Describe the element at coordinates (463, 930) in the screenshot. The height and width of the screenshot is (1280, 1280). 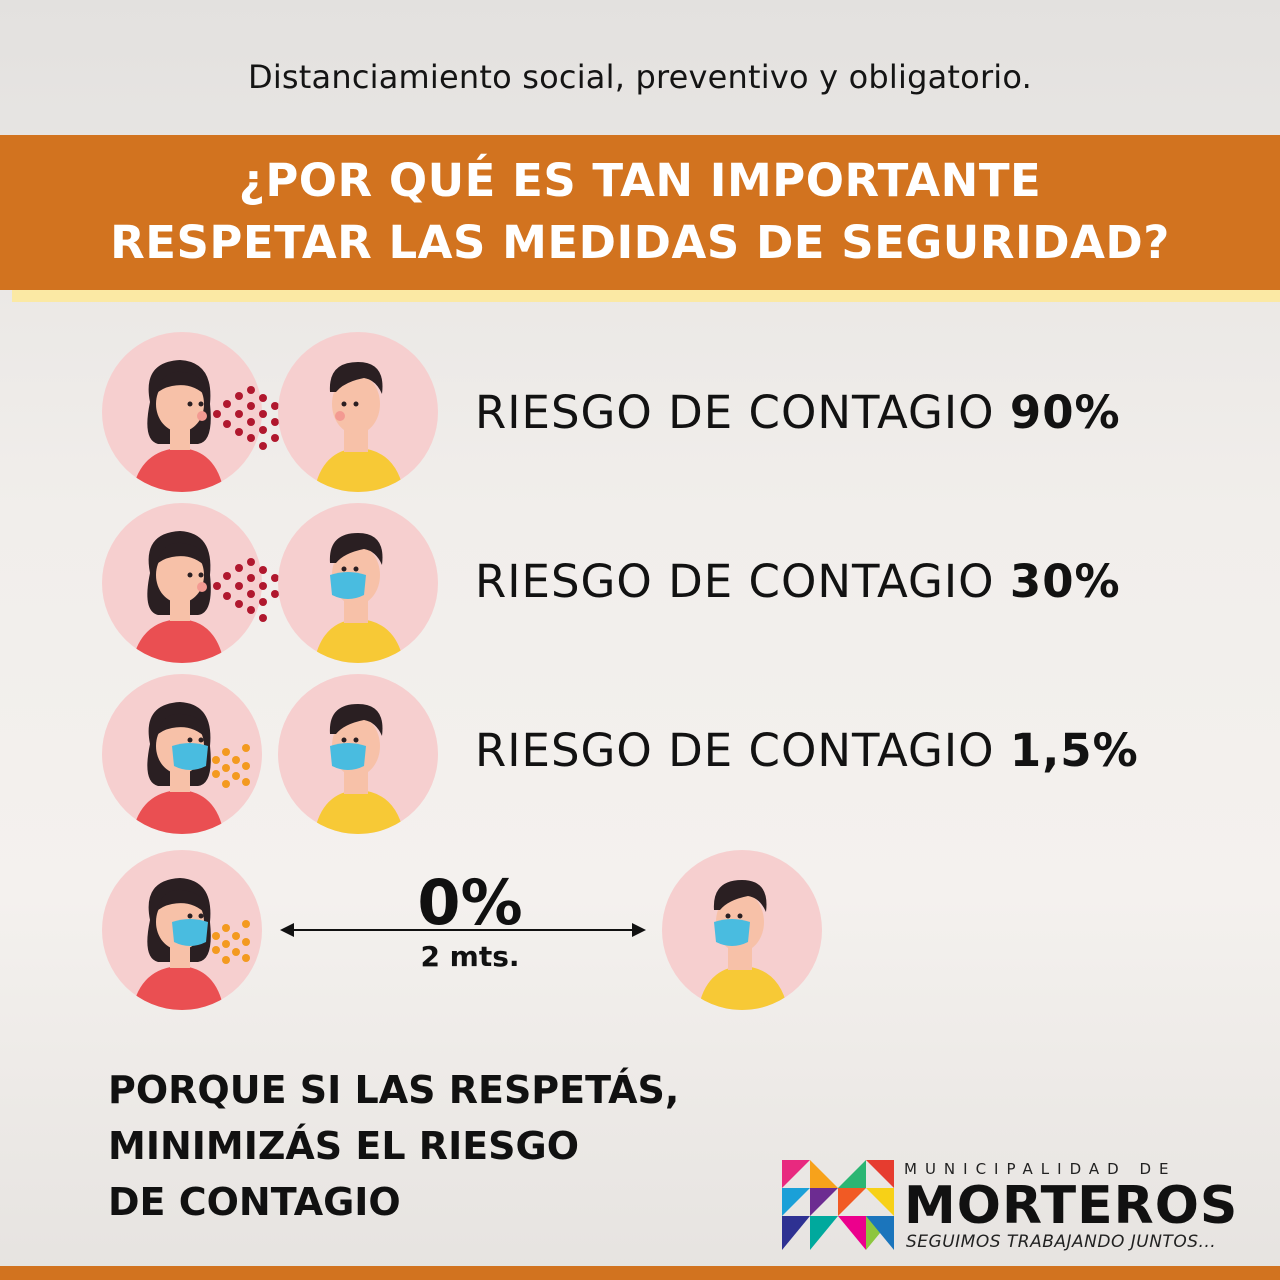
I see `double-arrow-icon` at that location.